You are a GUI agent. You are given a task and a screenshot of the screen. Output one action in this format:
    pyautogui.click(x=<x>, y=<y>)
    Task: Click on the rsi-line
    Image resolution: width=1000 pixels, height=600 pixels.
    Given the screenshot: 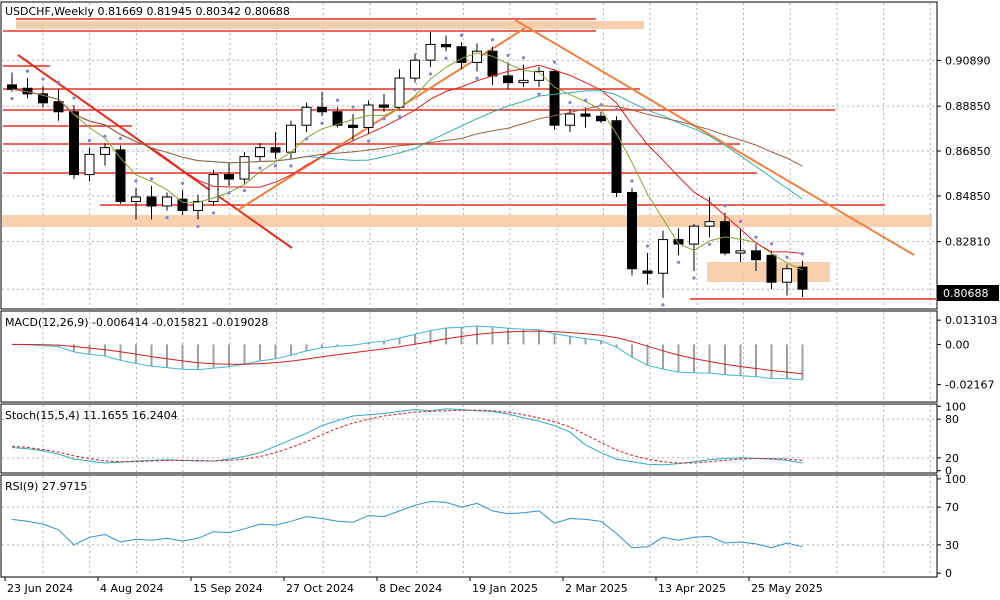 What is the action you would take?
    pyautogui.click(x=407, y=524)
    